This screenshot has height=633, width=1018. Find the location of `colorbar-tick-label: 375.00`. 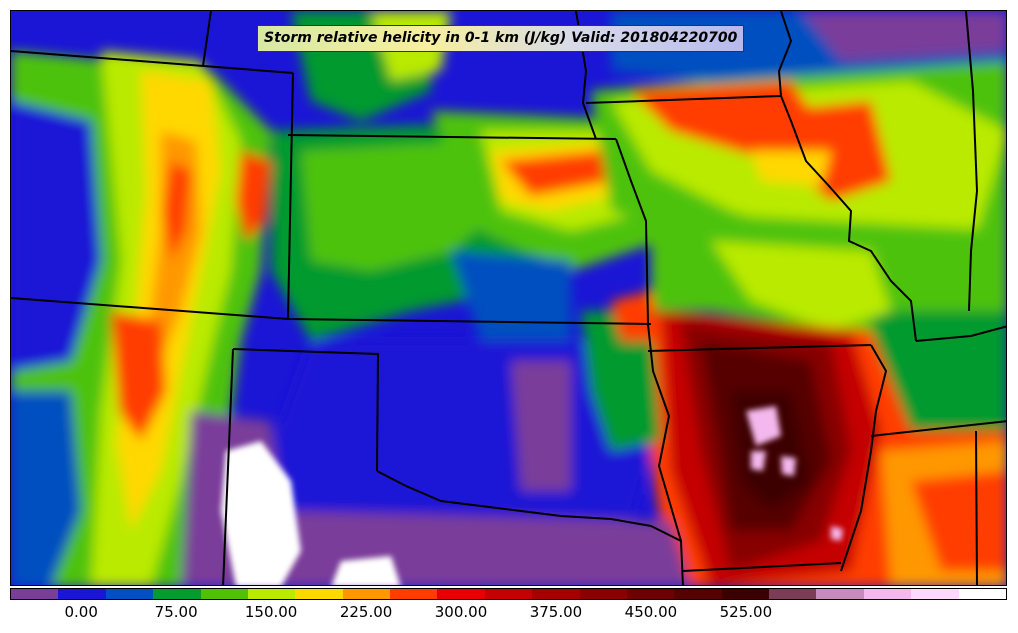

colorbar-tick-label: 375.00 is located at coordinates (556, 612).